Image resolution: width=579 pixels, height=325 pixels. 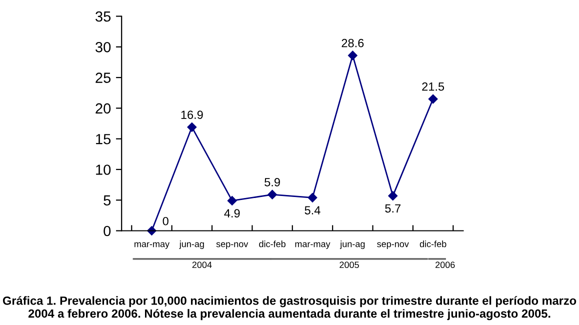 What do you see at coordinates (392, 208) in the screenshot?
I see `data-label: 5.7` at bounding box center [392, 208].